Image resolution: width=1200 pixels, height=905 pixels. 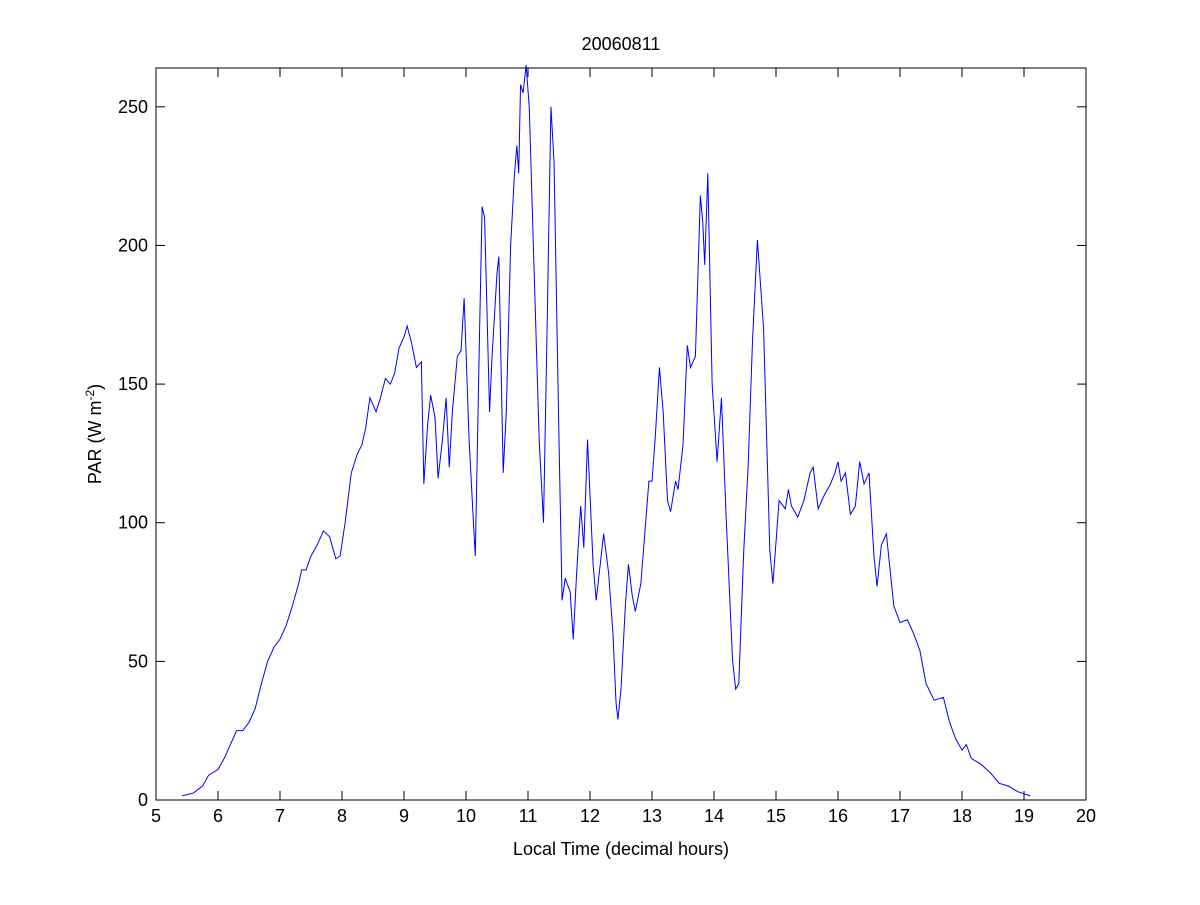 I want to click on x-tick-label: 14, so click(x=714, y=816).